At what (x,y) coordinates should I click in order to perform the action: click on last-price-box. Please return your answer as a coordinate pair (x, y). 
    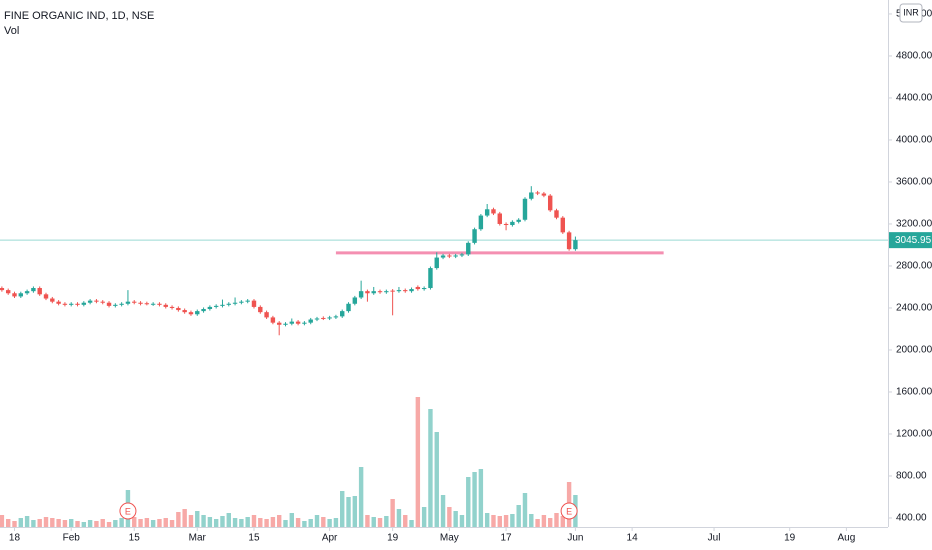
    Looking at the image, I should click on (910, 240).